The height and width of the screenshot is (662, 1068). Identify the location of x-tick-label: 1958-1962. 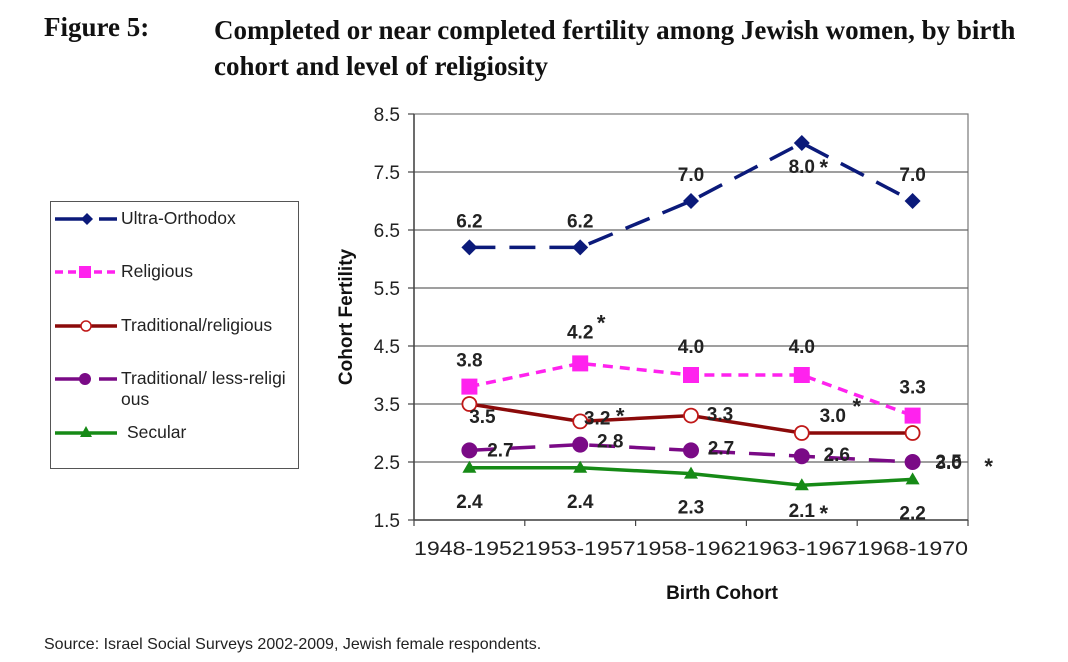
(691, 549).